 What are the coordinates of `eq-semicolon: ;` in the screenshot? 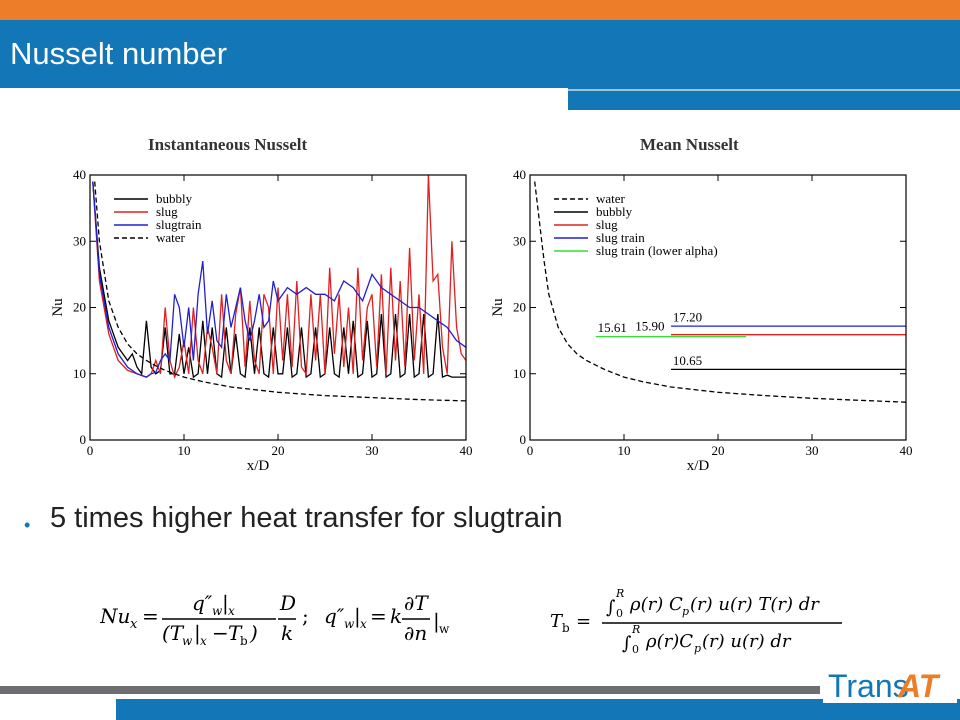 It's located at (305, 616).